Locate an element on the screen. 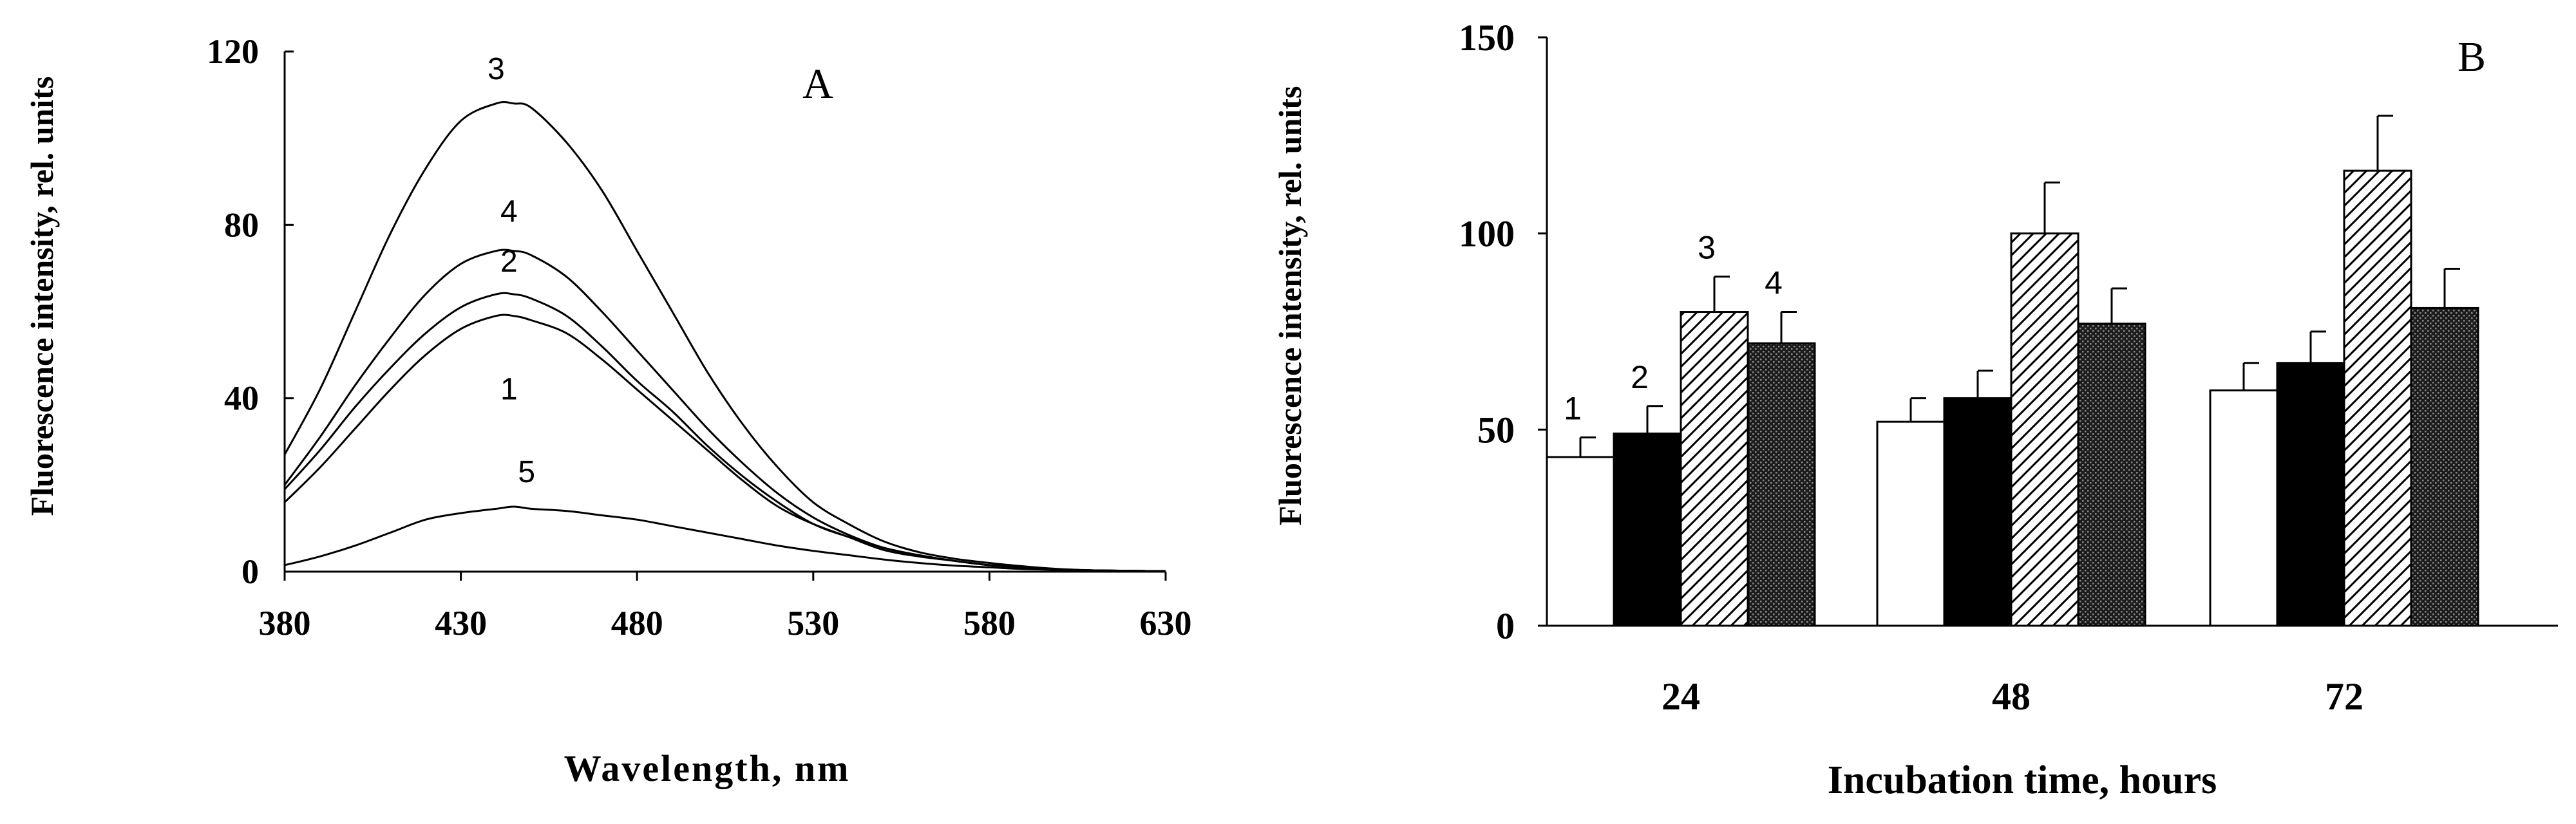 This screenshot has width=2576, height=824. panel-a-y-tick-label: 40 is located at coordinates (241, 399).